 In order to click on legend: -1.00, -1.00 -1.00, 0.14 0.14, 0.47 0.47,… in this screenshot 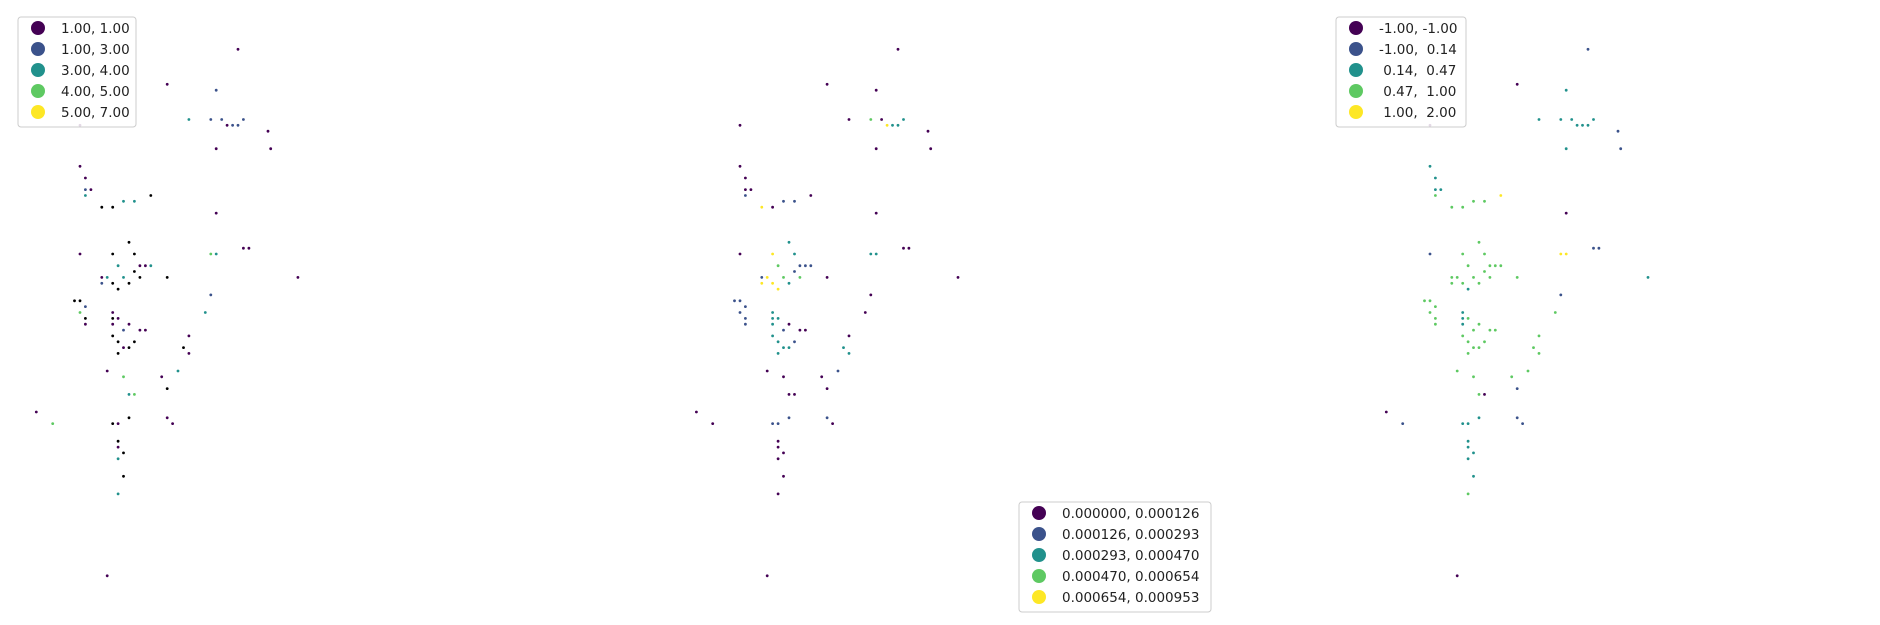, I will do `click(1401, 72)`.